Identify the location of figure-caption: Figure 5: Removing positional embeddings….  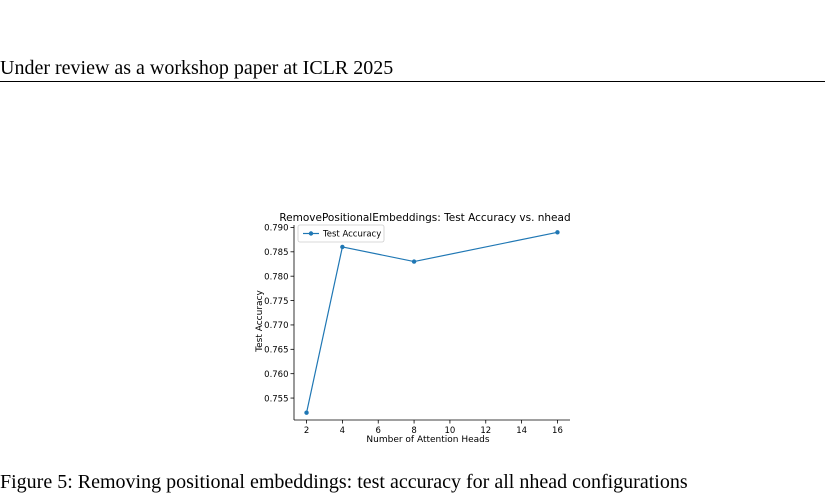
(412, 482).